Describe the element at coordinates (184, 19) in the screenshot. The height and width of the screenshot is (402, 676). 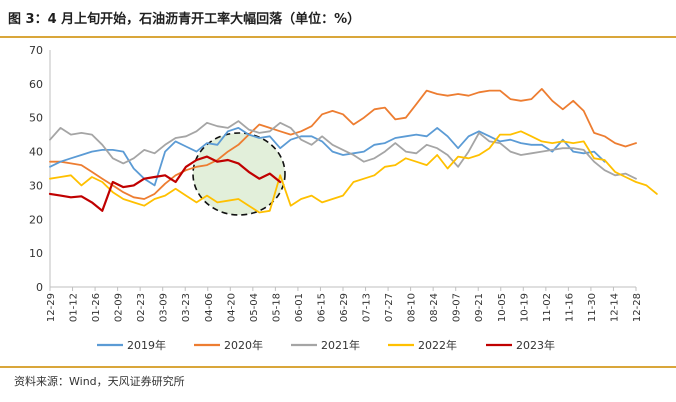
I see `figure-title: 图 3：4 月上旬开始，石油沥青开工率大幅回落（单位：%）` at that location.